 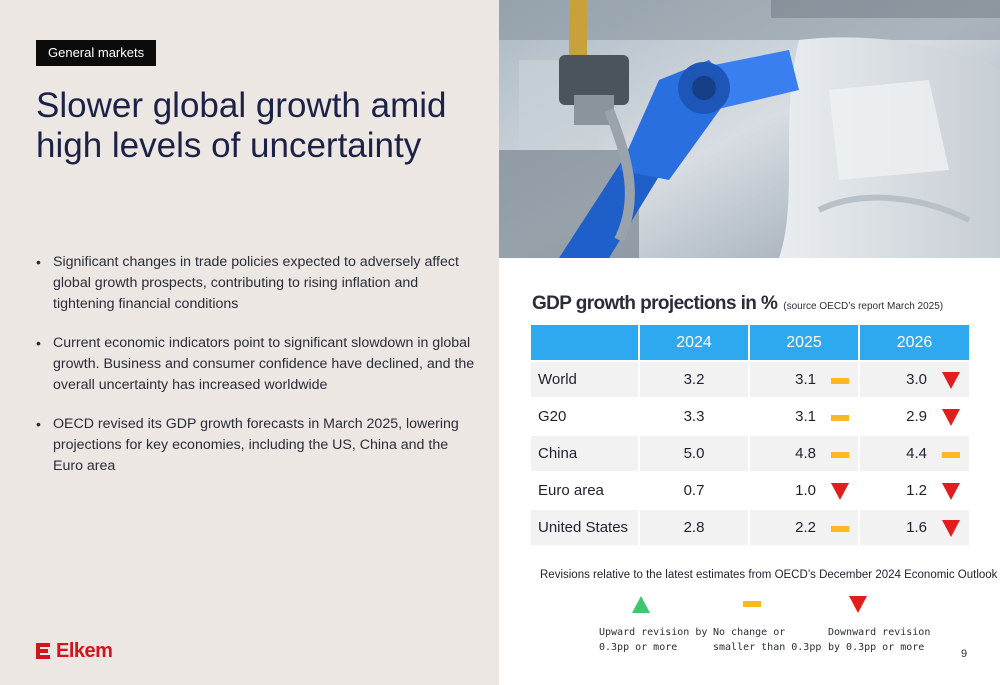 What do you see at coordinates (888, 640) in the screenshot?
I see `legend-downward-label: Downward revision by 0.3pp or more` at bounding box center [888, 640].